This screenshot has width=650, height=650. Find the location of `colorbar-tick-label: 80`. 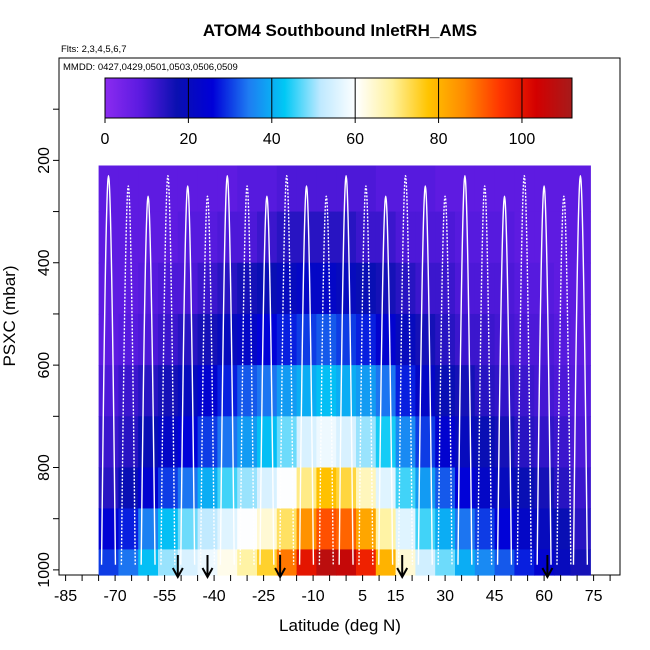

colorbar-tick-label: 80 is located at coordinates (439, 139).